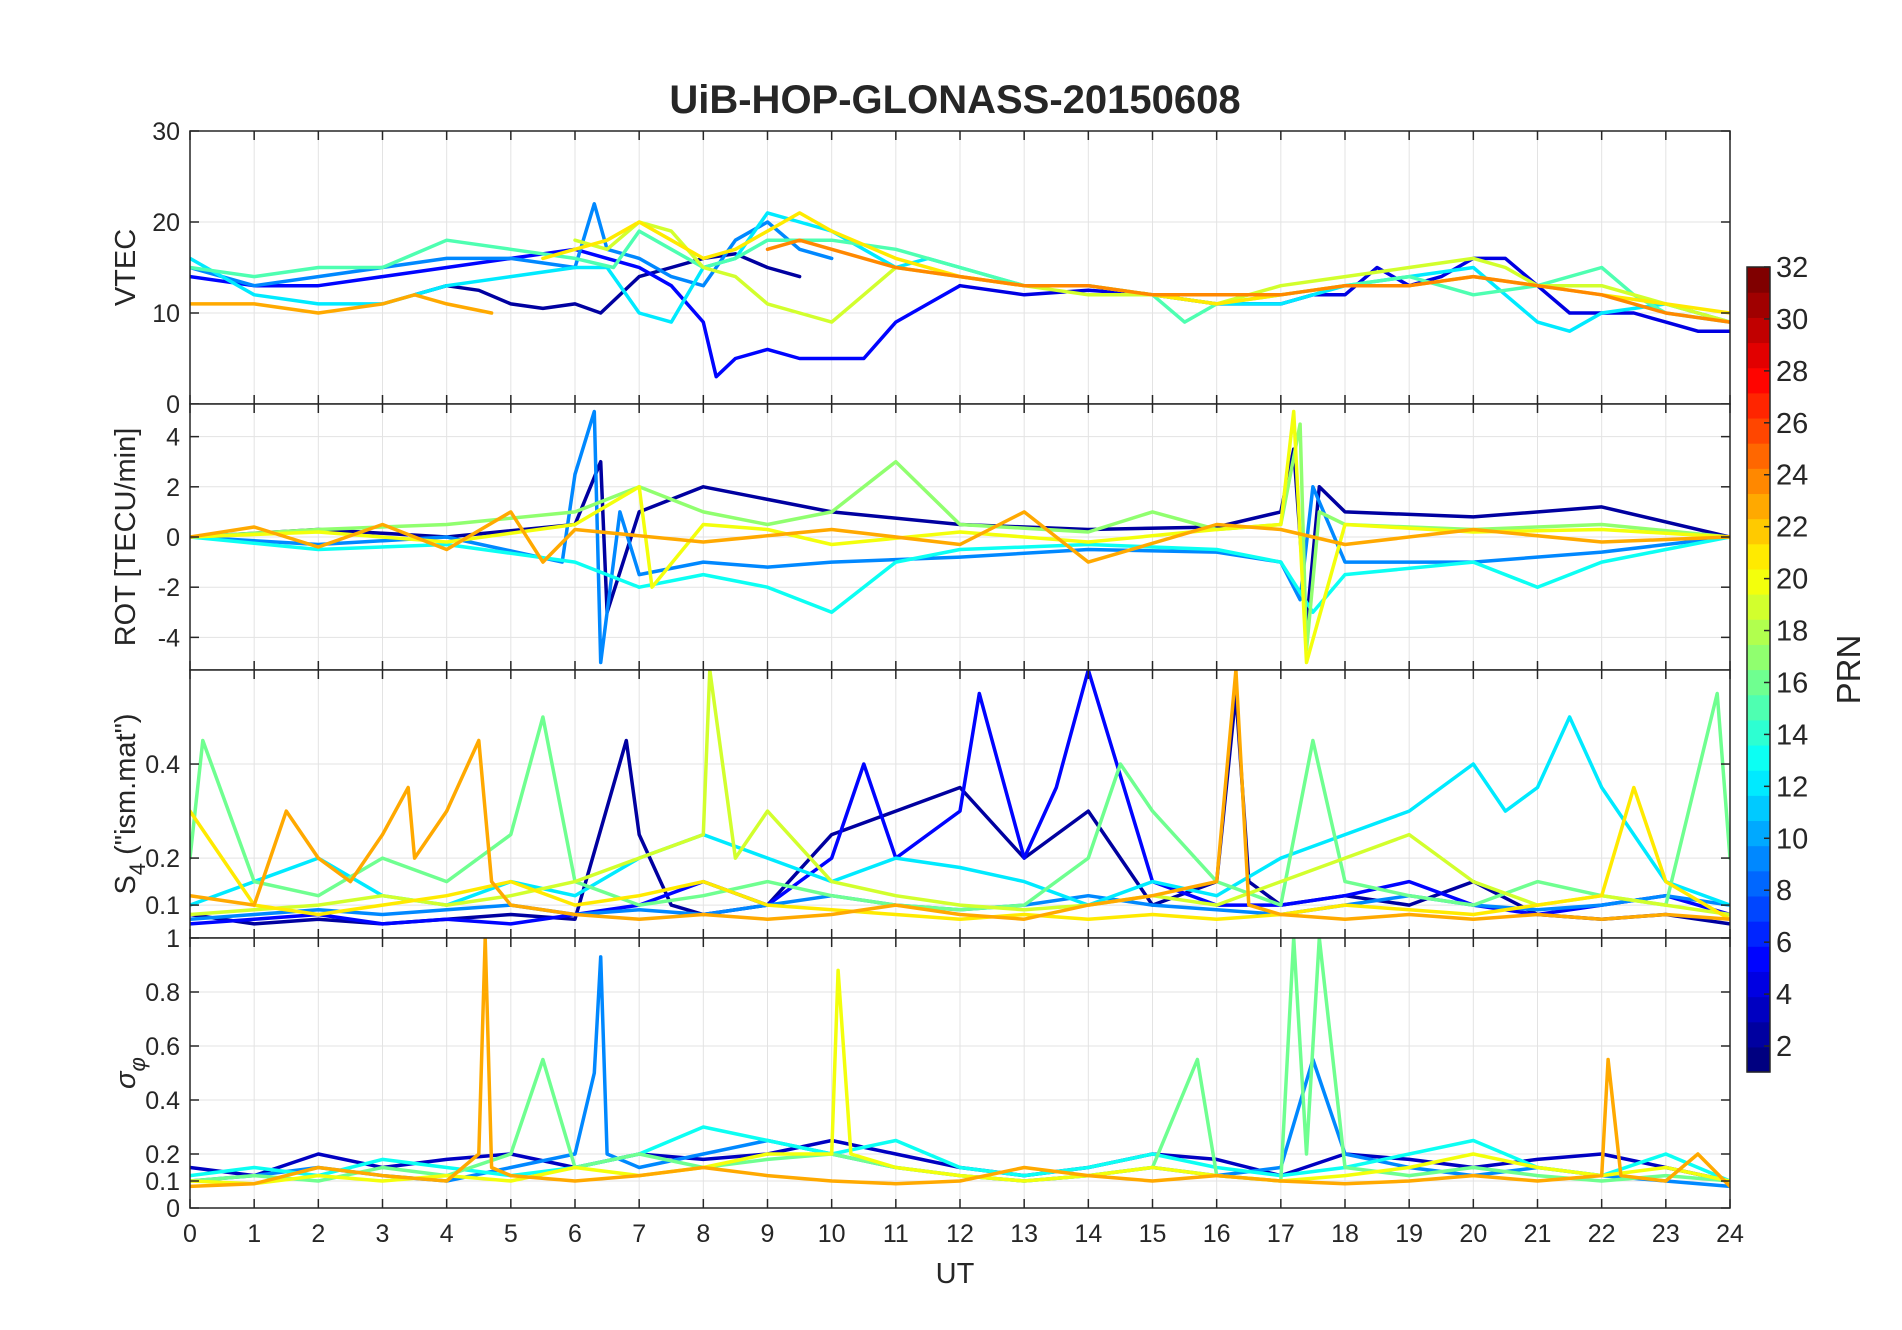 The image size is (1902, 1330). What do you see at coordinates (955, 1274) in the screenshot?
I see `x-axis-label: UT` at bounding box center [955, 1274].